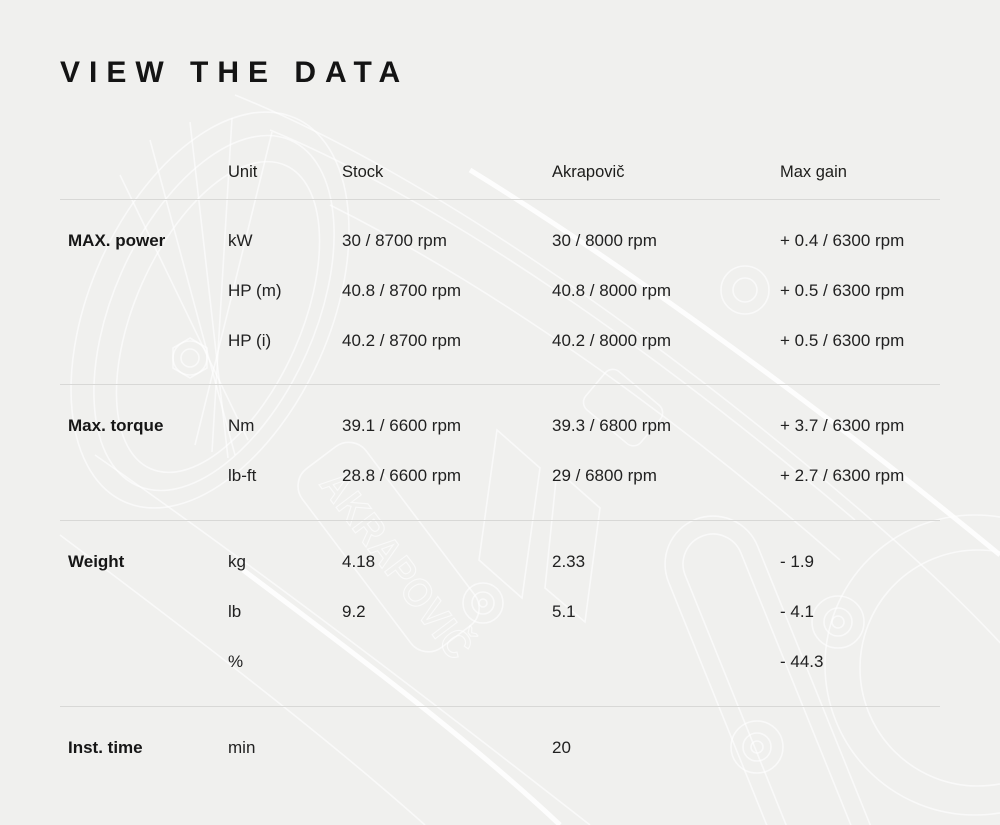 The image size is (1000, 825). I want to click on akrapovic-cell: 30 / 8000 rpm, so click(604, 240).